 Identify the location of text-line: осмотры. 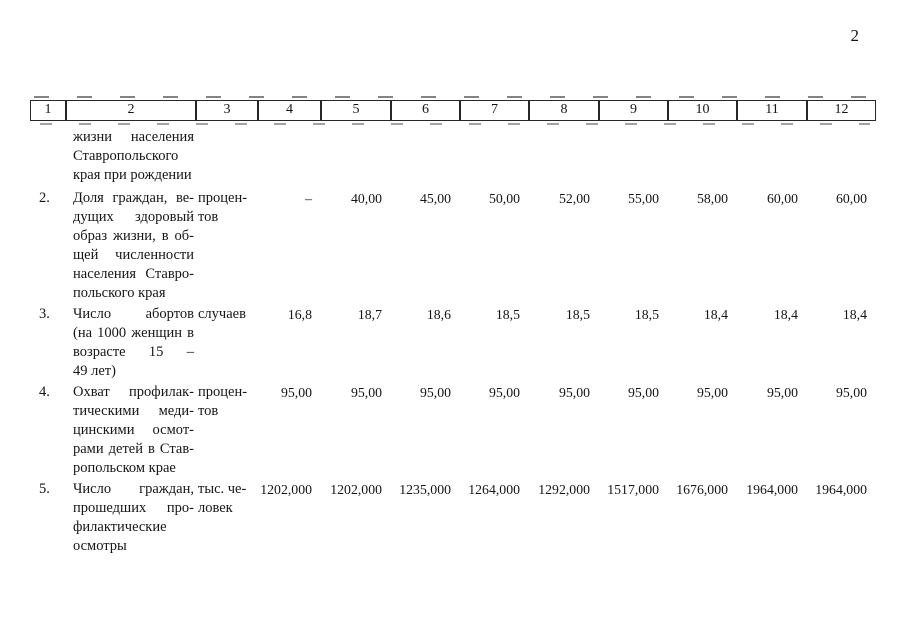
(100, 546).